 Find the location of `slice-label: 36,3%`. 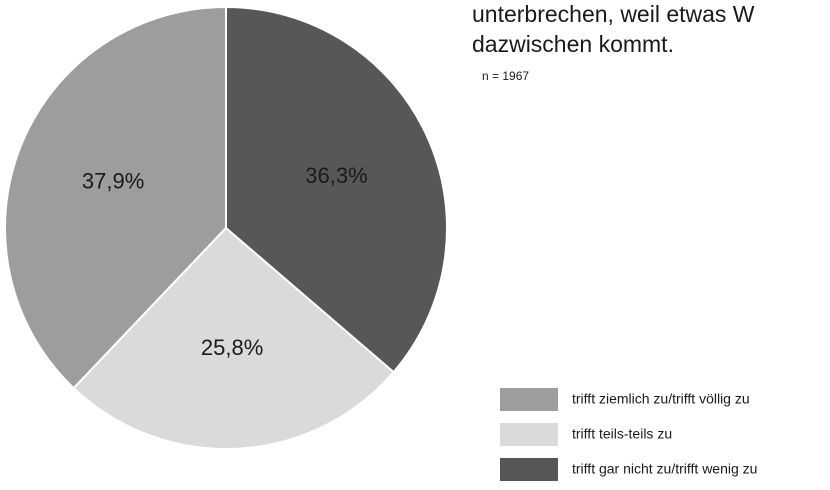

slice-label: 36,3% is located at coordinates (336, 175).